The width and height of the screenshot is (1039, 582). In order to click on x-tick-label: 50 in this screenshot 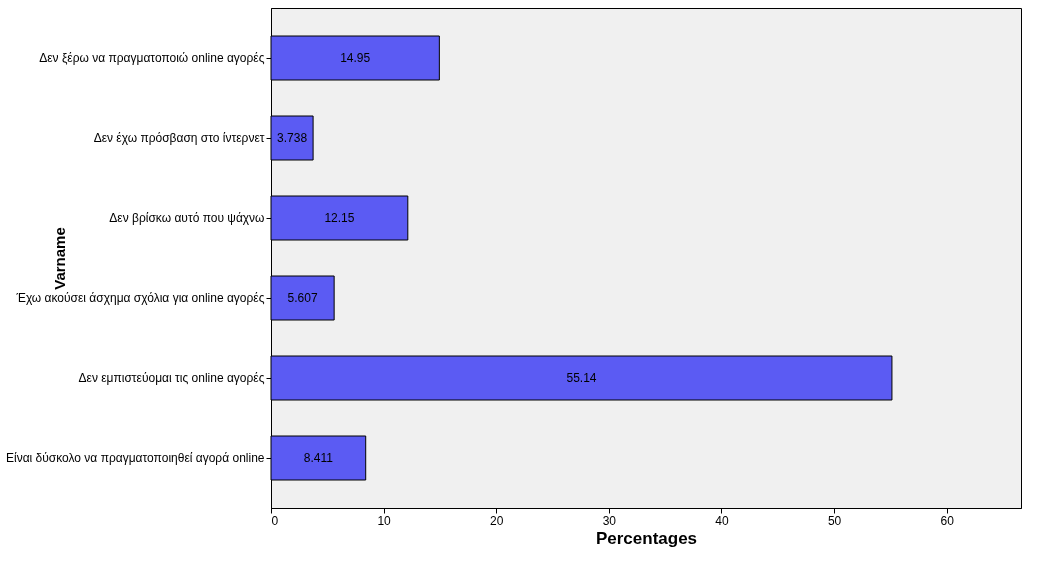, I will do `click(834, 520)`.